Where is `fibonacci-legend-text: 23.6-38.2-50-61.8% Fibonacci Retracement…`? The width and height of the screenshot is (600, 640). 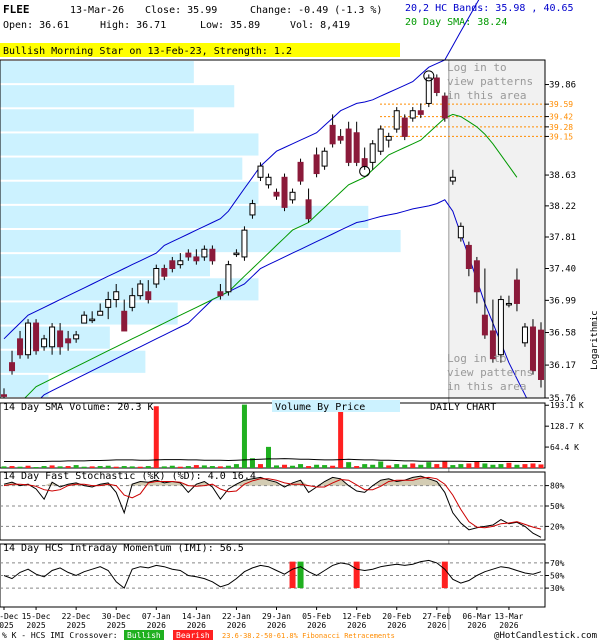 fibonacci-legend-text: 23.6-38.2-50-61.8% Fibonacci Retracement… is located at coordinates (308, 636).